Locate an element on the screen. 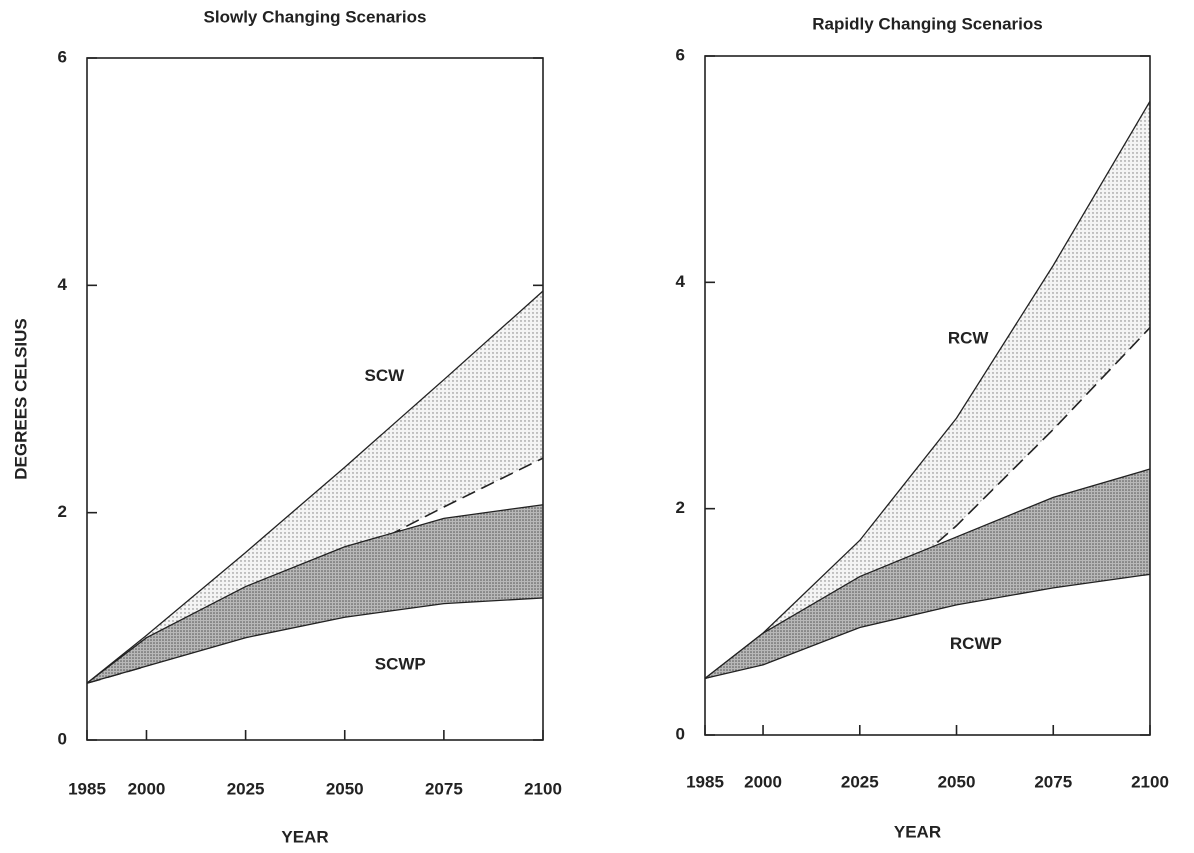 This screenshot has width=1194, height=853. y-axis-label: DEGREES CELSIUS is located at coordinates (20, 399).